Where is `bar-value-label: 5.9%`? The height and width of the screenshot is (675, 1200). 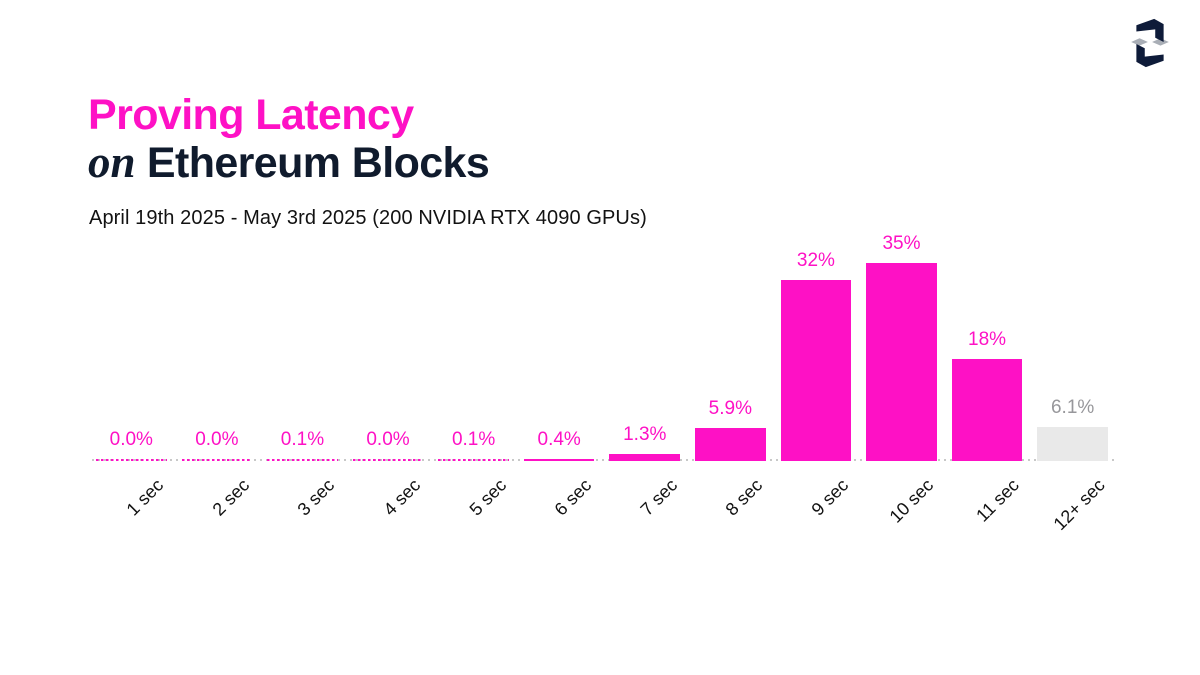 bar-value-label: 5.9% is located at coordinates (730, 408).